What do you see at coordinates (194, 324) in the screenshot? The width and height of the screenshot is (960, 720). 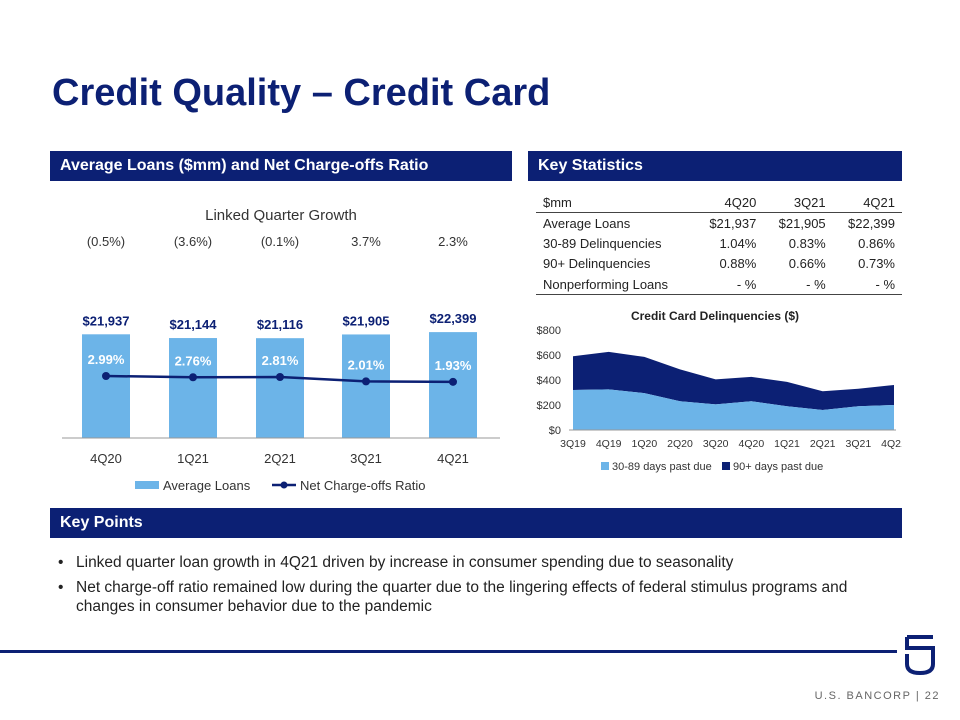 I see `bar-value-label: $21,144` at bounding box center [194, 324].